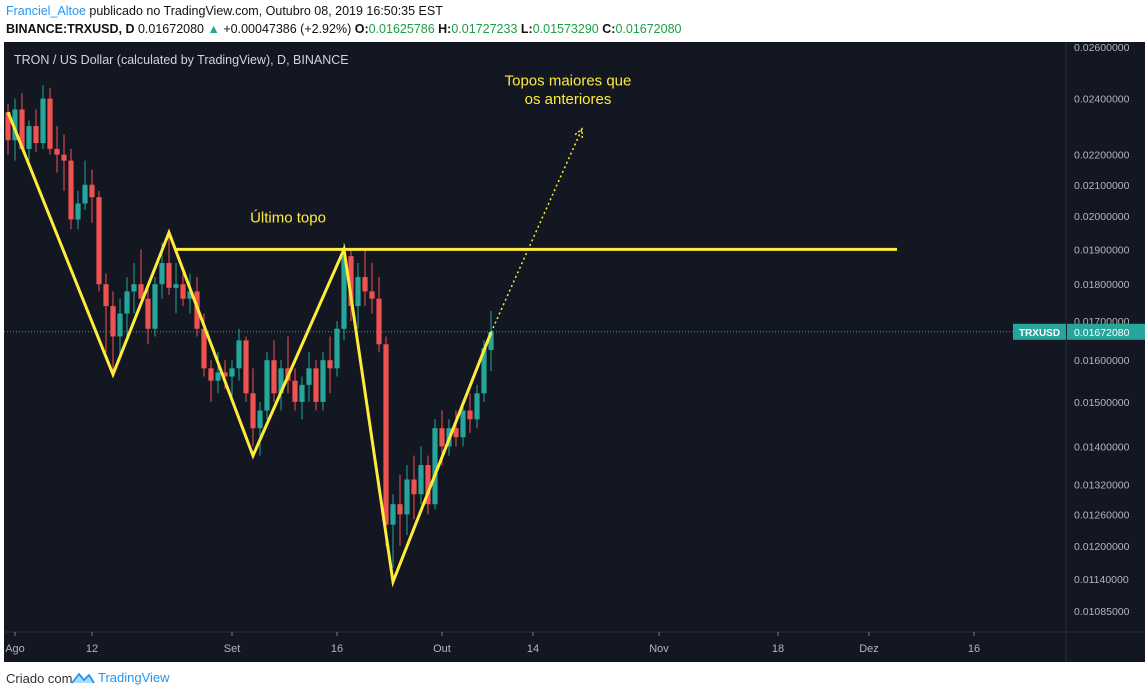 The image size is (1145, 696). What do you see at coordinates (1039, 333) in the screenshot?
I see `symbol-tag: TRXUSD` at bounding box center [1039, 333].